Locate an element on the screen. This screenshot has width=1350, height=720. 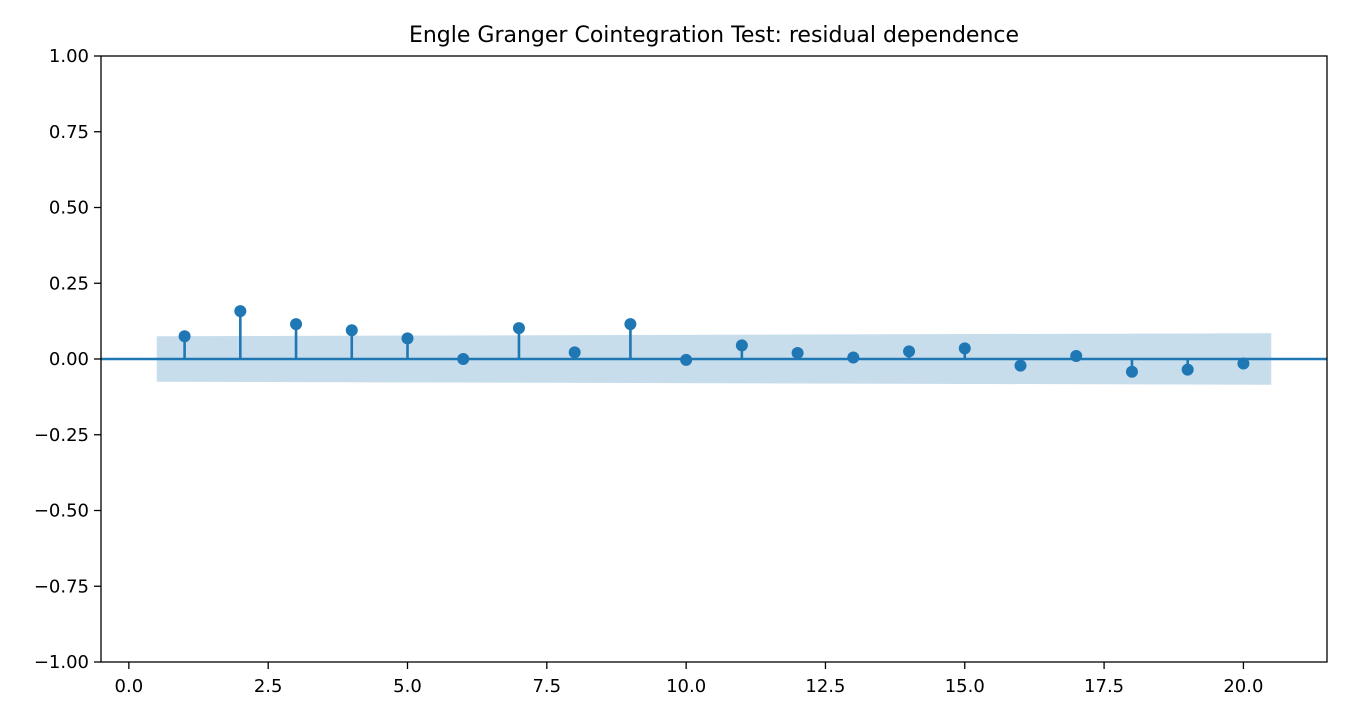
y-tick-label: −0.25 is located at coordinates (61, 435).